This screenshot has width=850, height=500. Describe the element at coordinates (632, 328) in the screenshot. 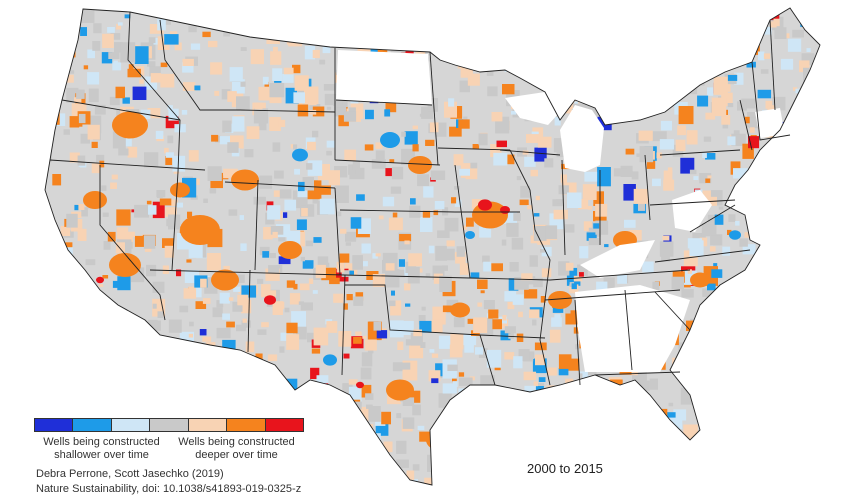

I see `southeast-no-data` at that location.